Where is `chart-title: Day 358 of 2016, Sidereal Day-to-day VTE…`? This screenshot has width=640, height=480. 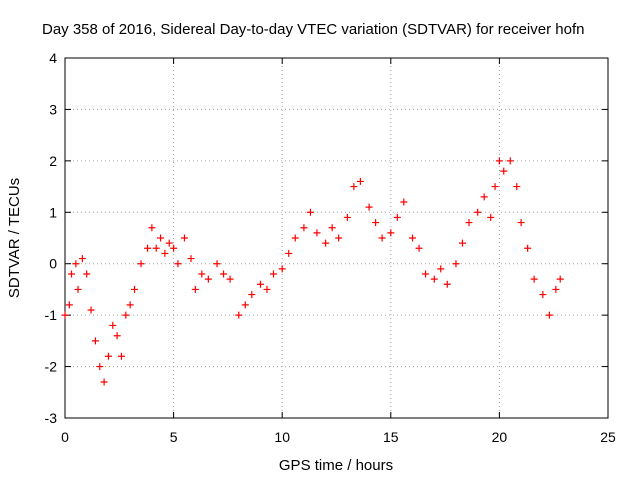
chart-title: Day 358 of 2016, Sidereal Day-to-day VTE… is located at coordinates (313, 29).